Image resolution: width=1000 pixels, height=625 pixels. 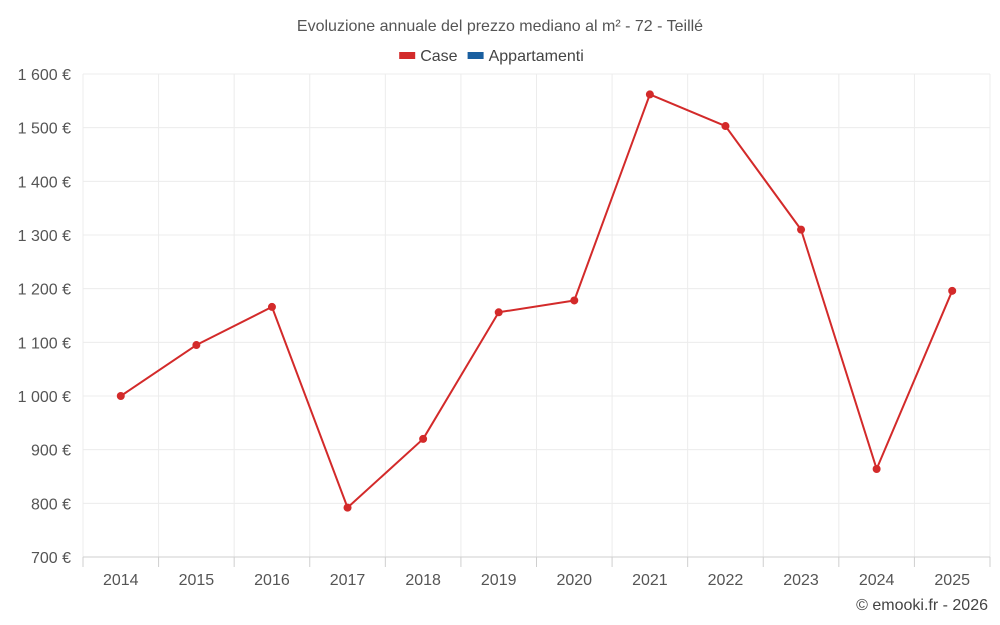 What do you see at coordinates (536, 56) in the screenshot?
I see `legend-label: Appartamenti` at bounding box center [536, 56].